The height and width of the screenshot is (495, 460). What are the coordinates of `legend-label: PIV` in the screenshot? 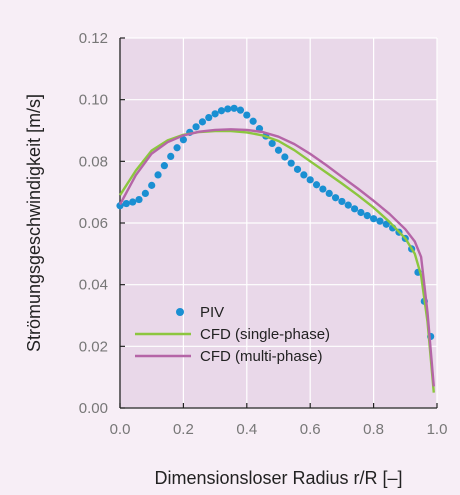 It's located at (212, 312).